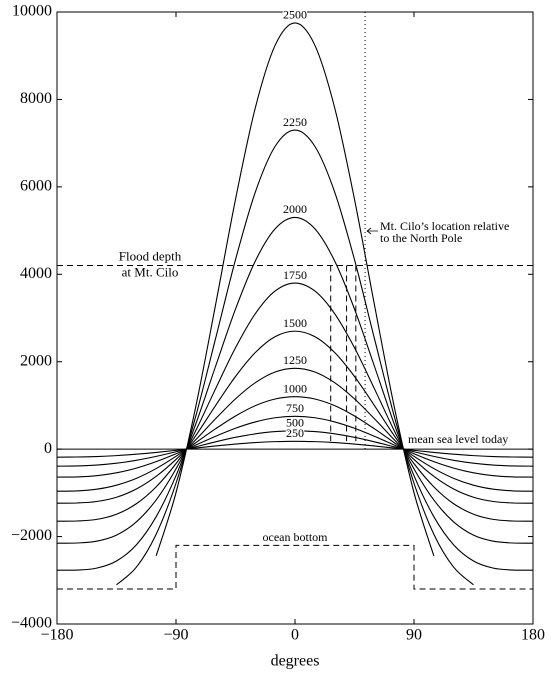  I want to click on ocean-bottom-label: ocean bottom, so click(296, 537).